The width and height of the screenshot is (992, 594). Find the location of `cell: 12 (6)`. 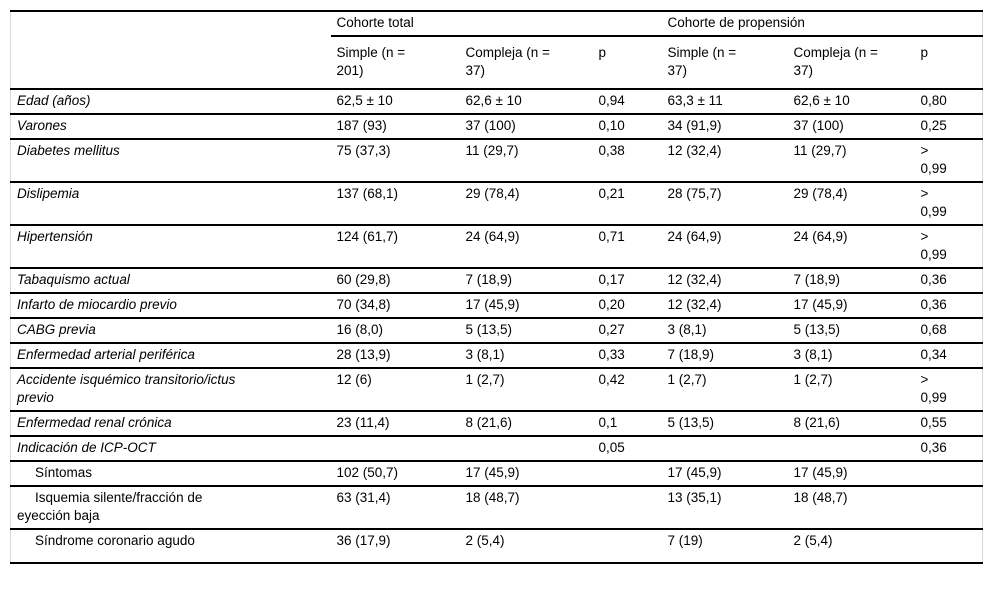

cell: 12 (6) is located at coordinates (395, 390).